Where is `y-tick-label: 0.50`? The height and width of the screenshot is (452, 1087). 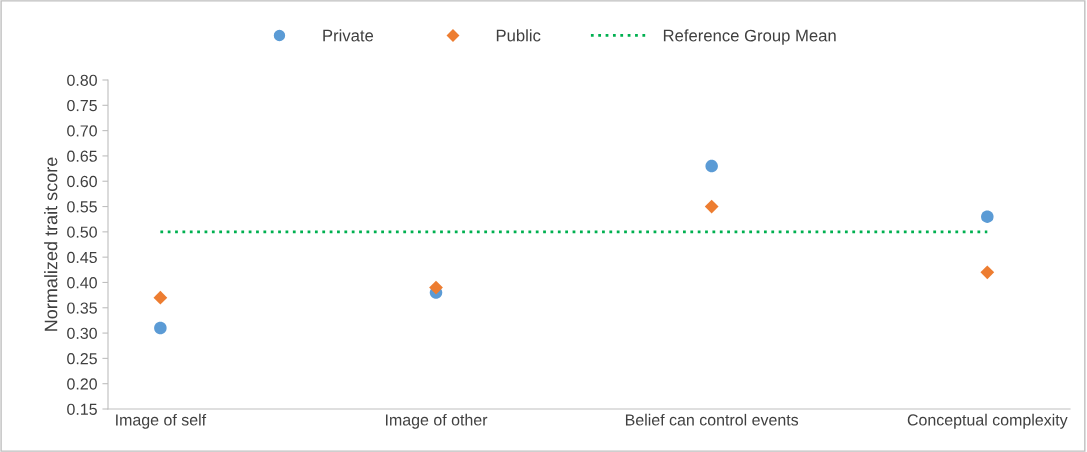
y-tick-label: 0.50 is located at coordinates (82, 232).